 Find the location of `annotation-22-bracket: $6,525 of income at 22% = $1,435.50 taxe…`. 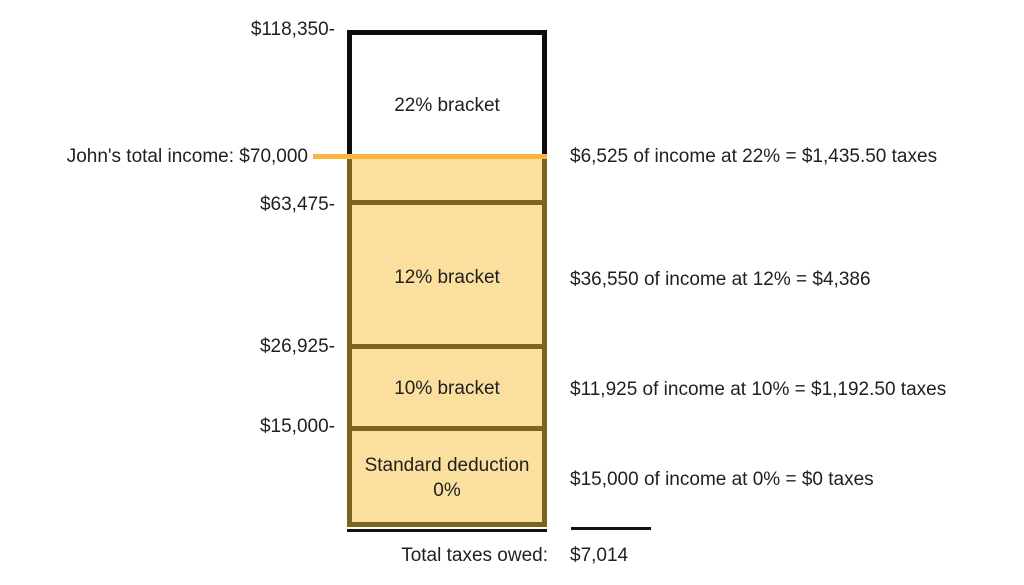

annotation-22-bracket: $6,525 of income at 22% = $1,435.50 taxe… is located at coordinates (754, 156).